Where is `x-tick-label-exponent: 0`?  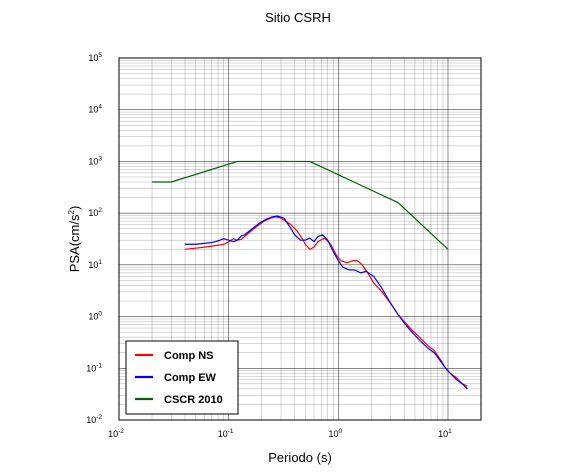
x-tick-label-exponent: 0 is located at coordinates (341, 431).